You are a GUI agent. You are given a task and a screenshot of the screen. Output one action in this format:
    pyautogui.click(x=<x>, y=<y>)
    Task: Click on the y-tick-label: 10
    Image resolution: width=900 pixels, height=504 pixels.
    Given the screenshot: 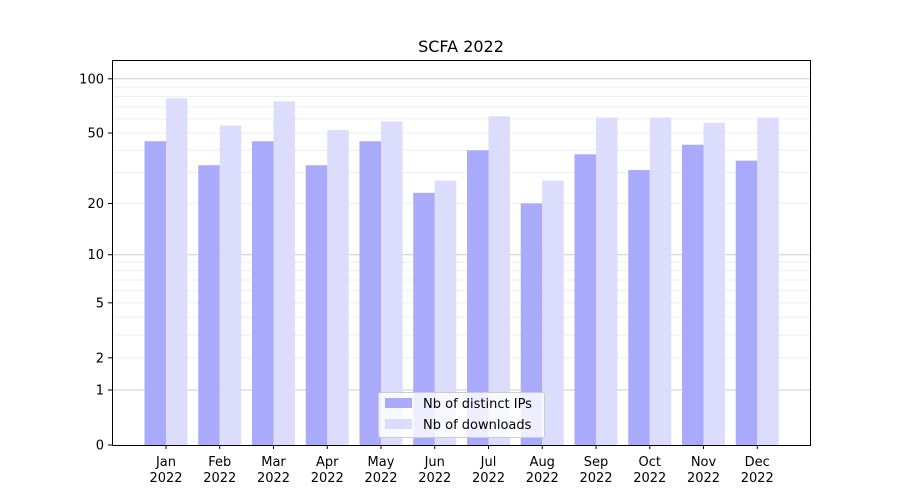 What is the action you would take?
    pyautogui.click(x=95, y=255)
    